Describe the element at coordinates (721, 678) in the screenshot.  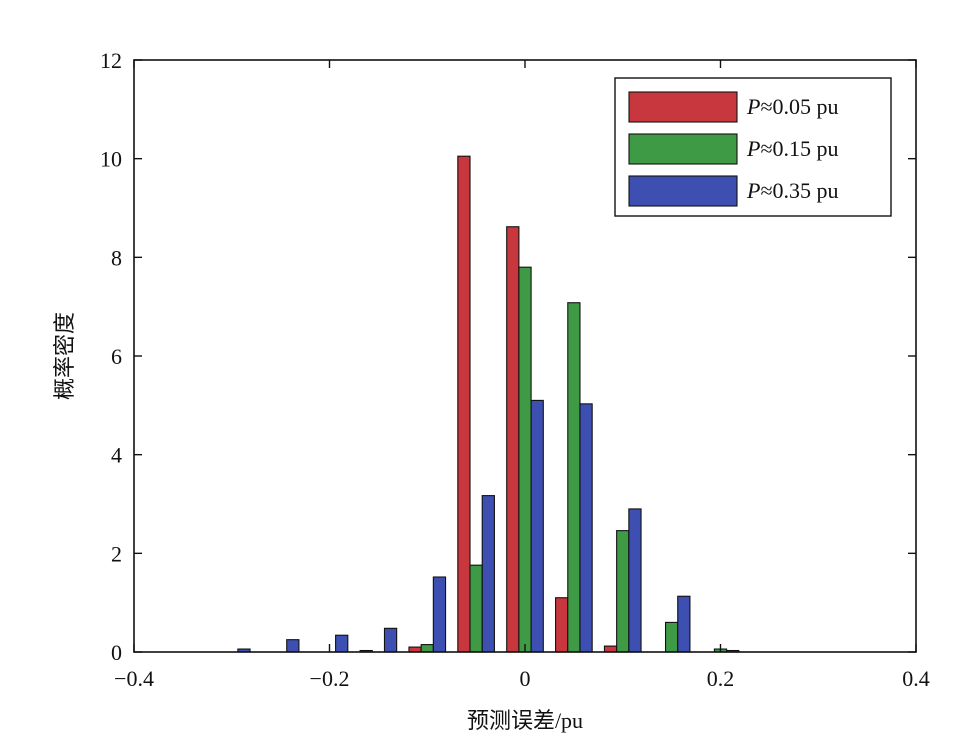
I see `x-tick-label: 0.2` at that location.